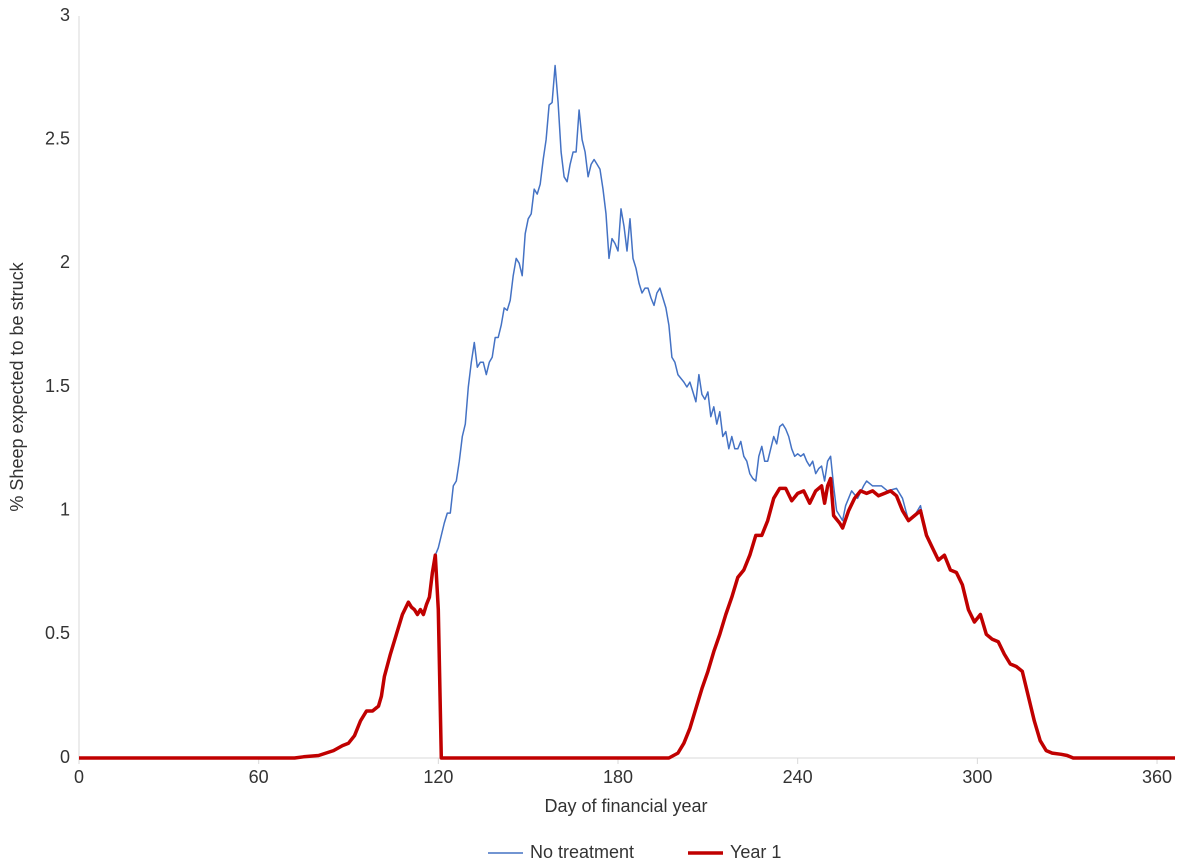  I want to click on x-tick-label: 0, so click(79, 777).